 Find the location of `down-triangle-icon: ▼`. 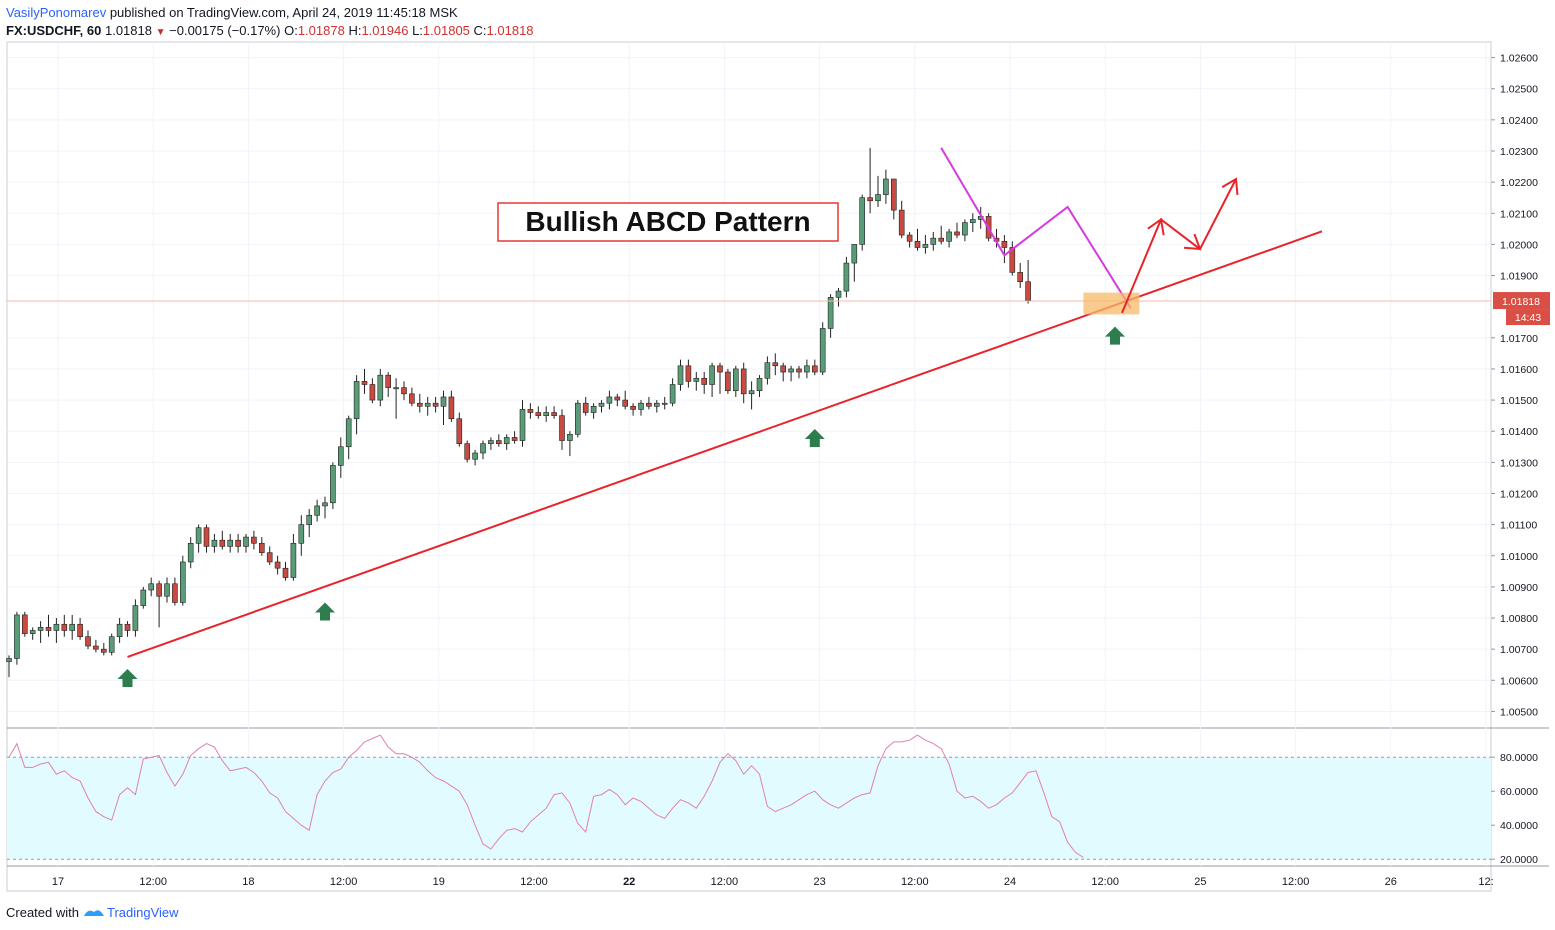

down-triangle-icon: ▼ is located at coordinates (160, 32).